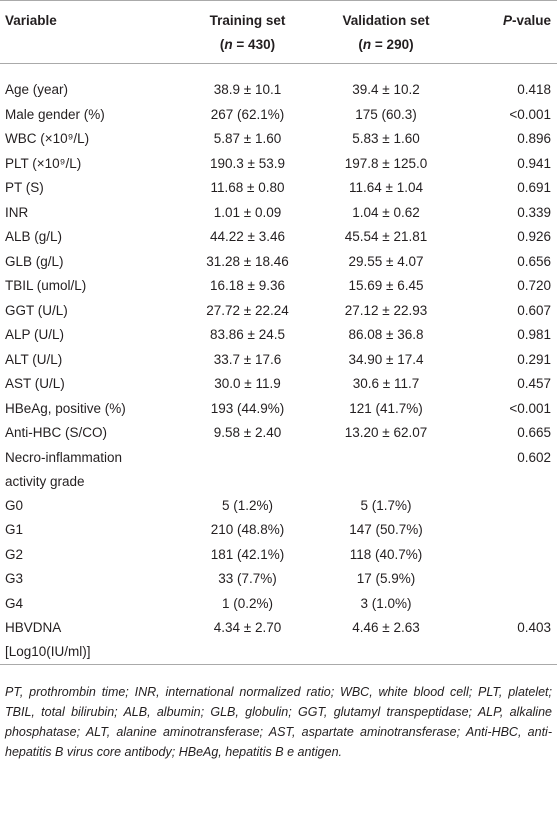  What do you see at coordinates (24, 187) in the screenshot?
I see `row-label: PT (S)` at bounding box center [24, 187].